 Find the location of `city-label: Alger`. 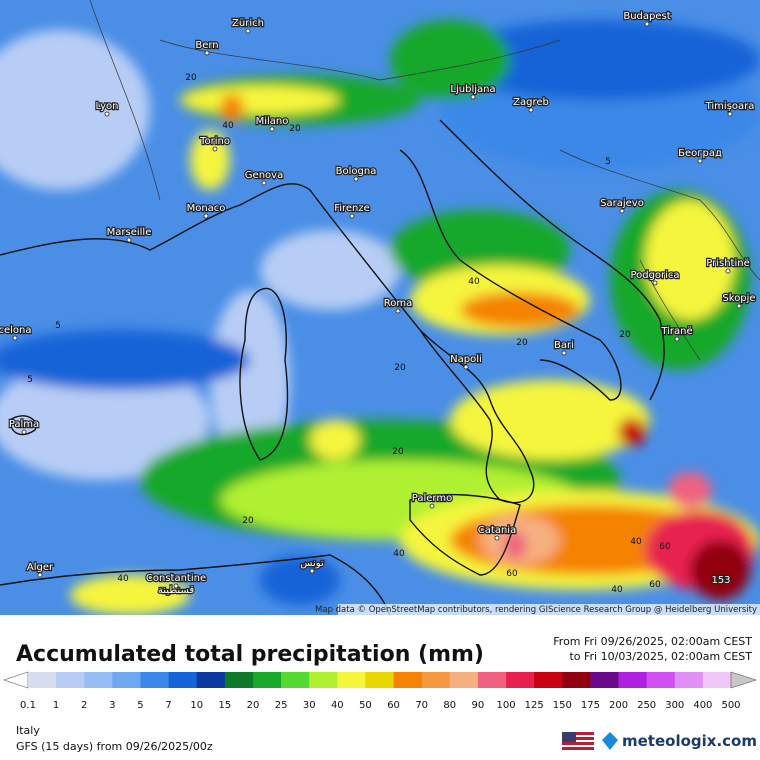

city-label: Alger is located at coordinates (40, 567).